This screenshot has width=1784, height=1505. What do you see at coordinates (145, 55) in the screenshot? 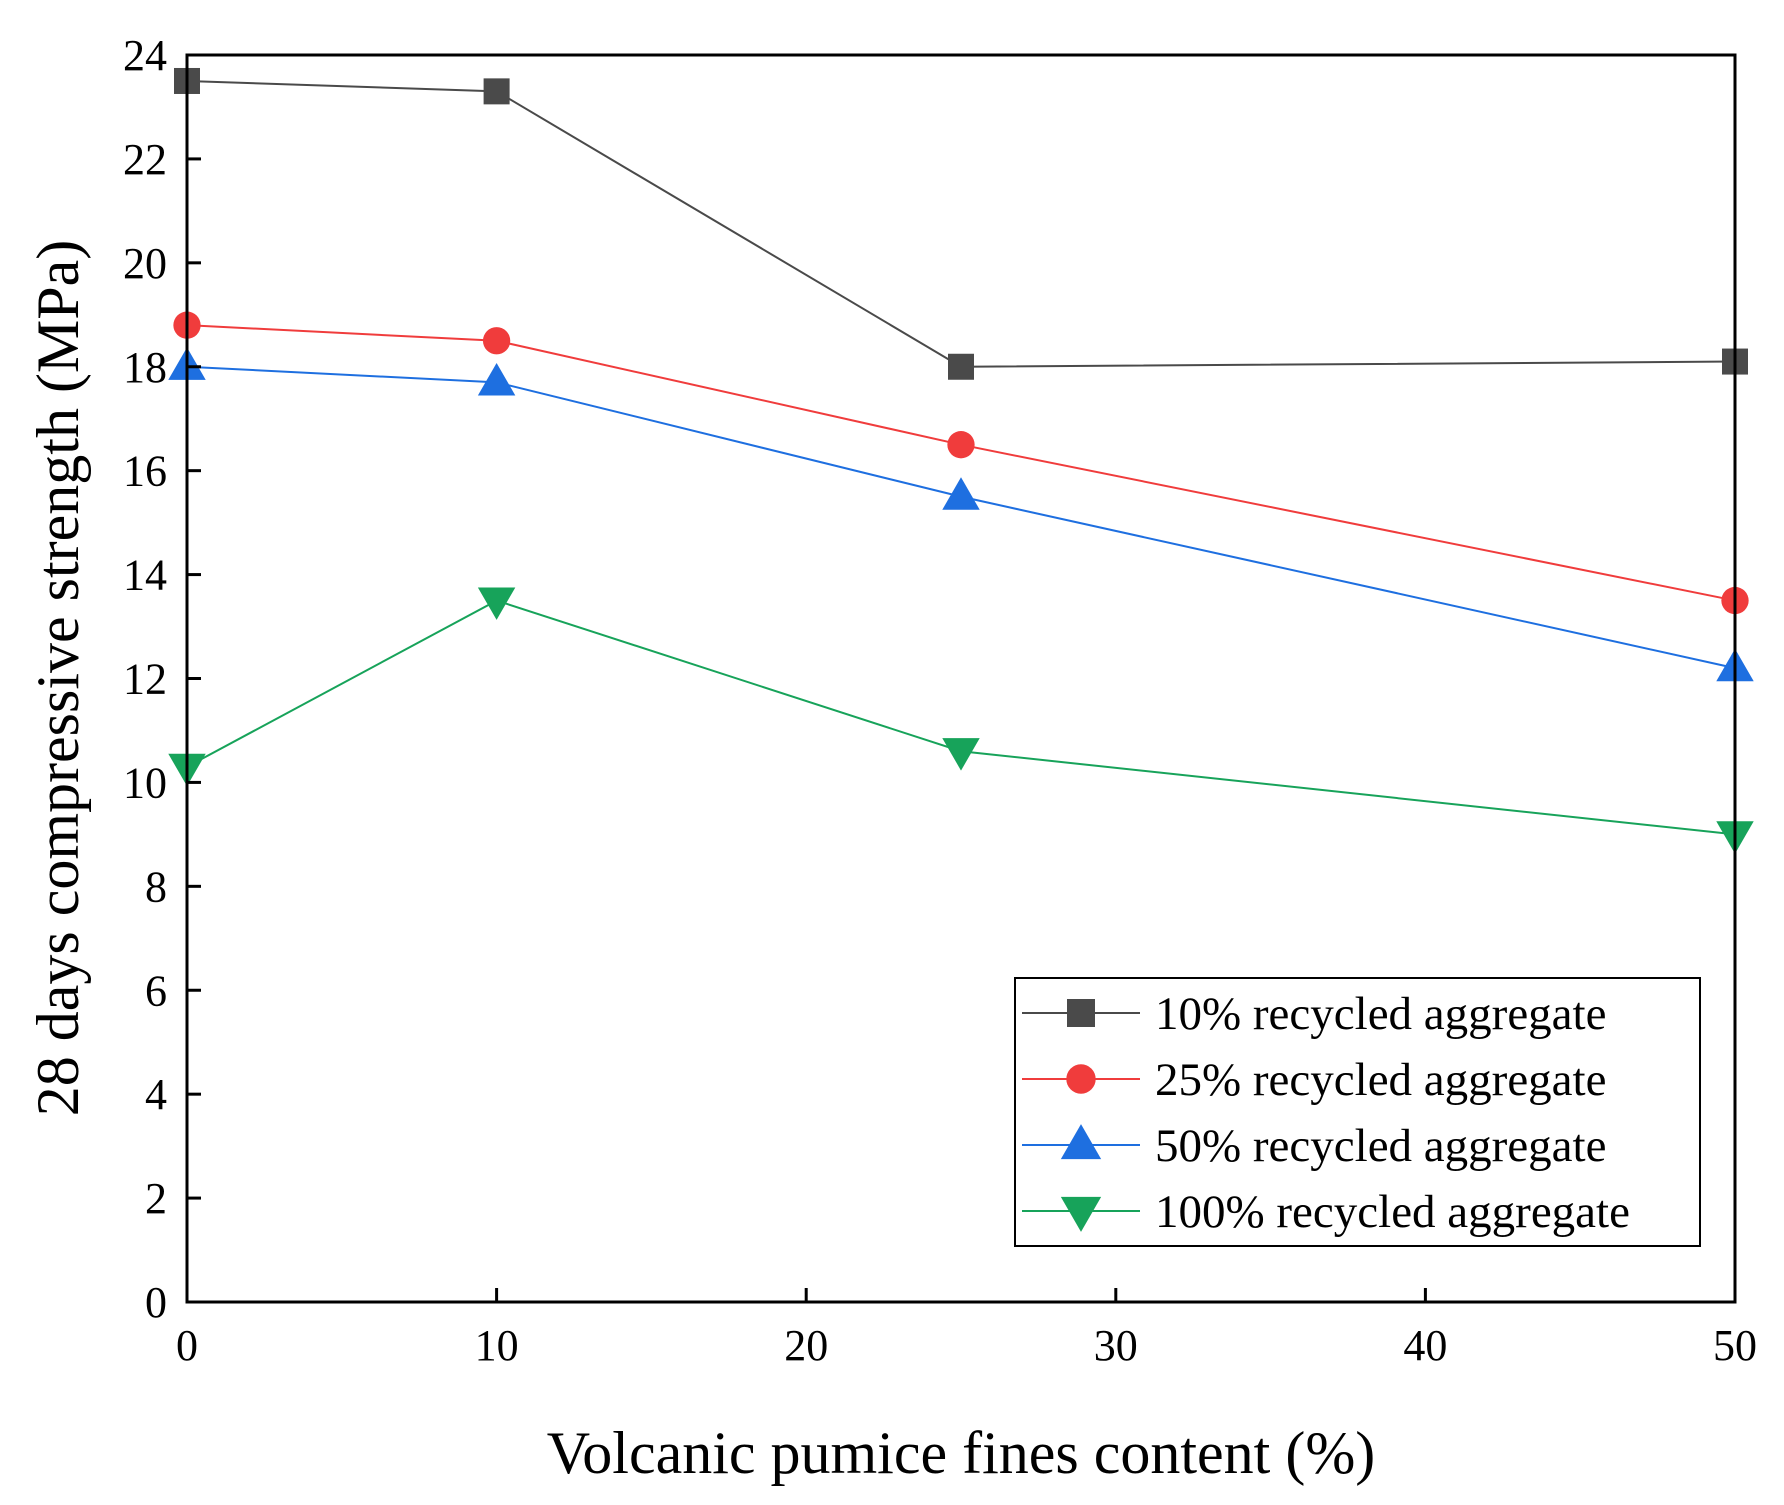
I see `y-tick-label: 24` at bounding box center [145, 55].